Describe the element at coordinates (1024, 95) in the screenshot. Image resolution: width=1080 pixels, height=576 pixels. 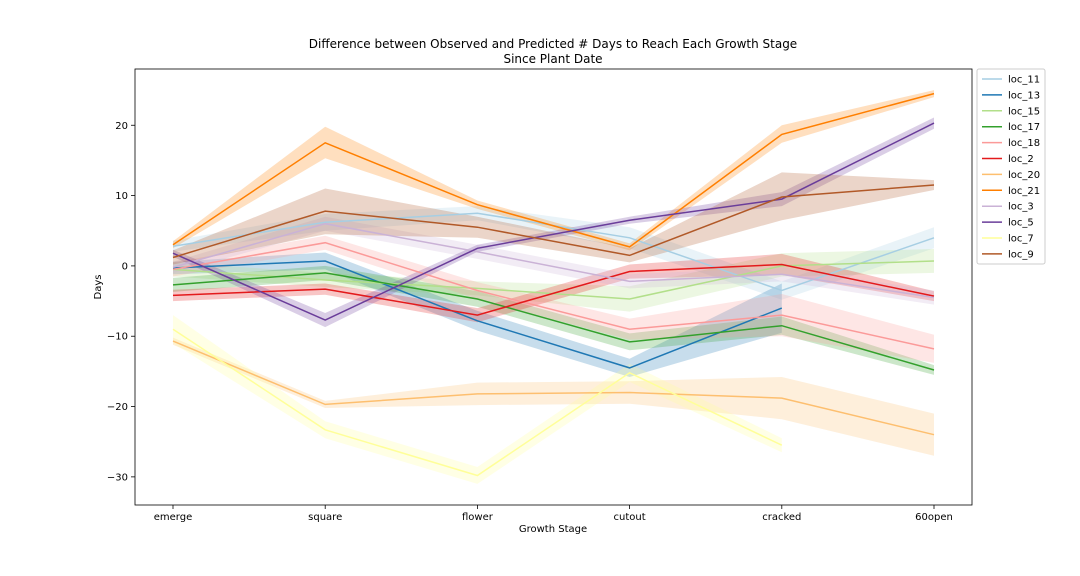
I see `legend-label-loc_13: loc_13` at that location.